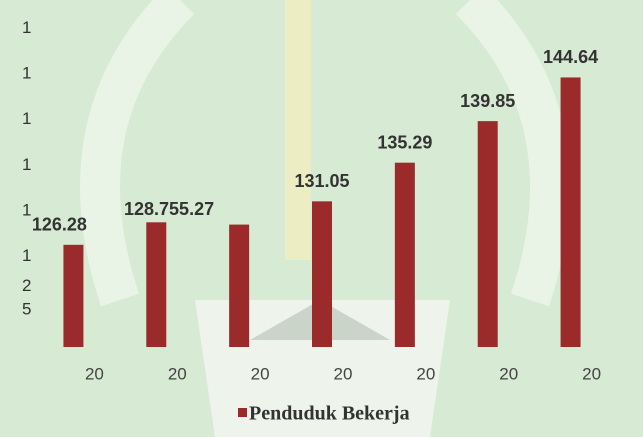 The image size is (643, 437). What do you see at coordinates (321, 181) in the screenshot?
I see `data-label: 131.05` at bounding box center [321, 181].